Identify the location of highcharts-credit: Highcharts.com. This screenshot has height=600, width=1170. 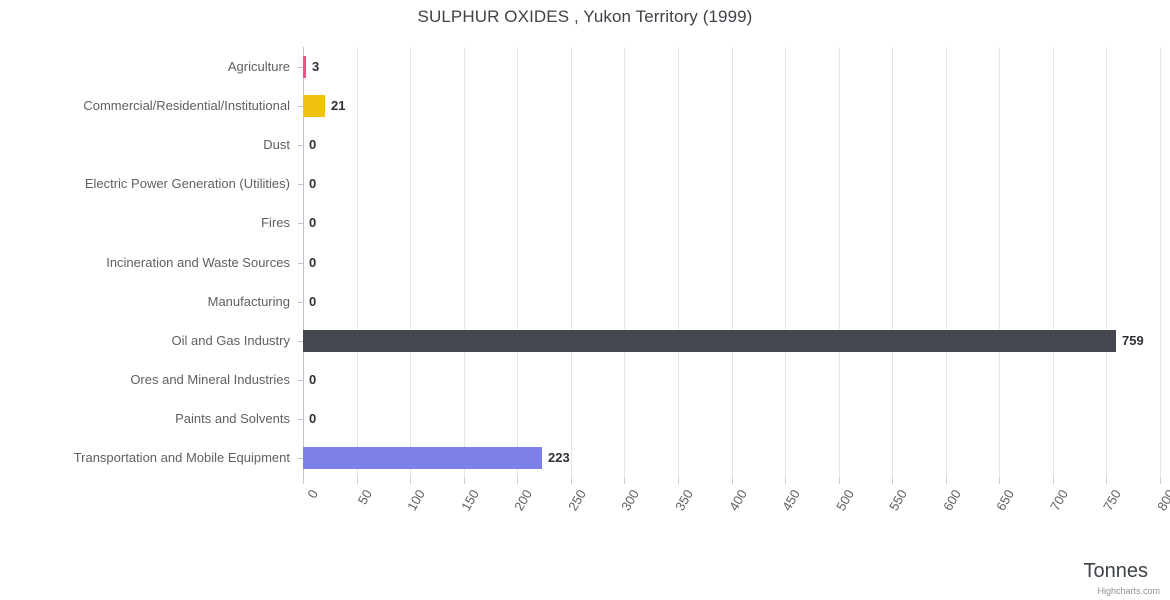
(1128, 591).